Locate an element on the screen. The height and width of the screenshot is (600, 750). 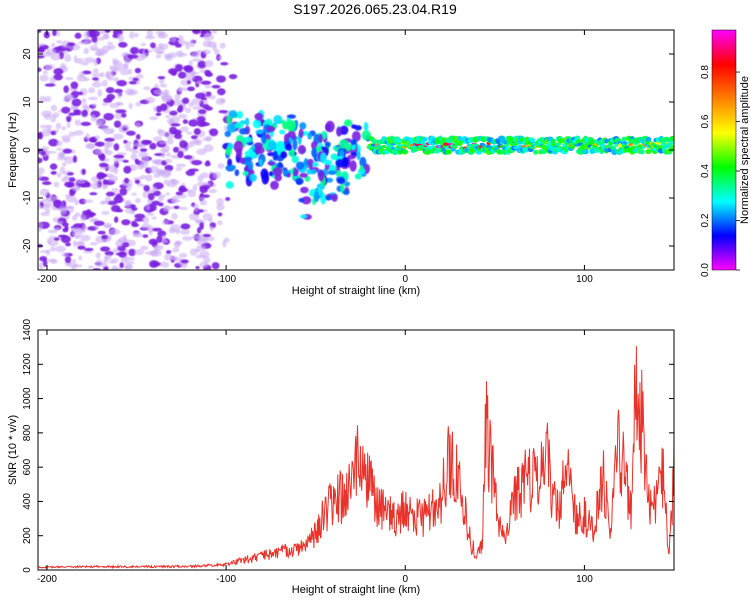
x-tick-label: -200 is located at coordinates (47, 279).